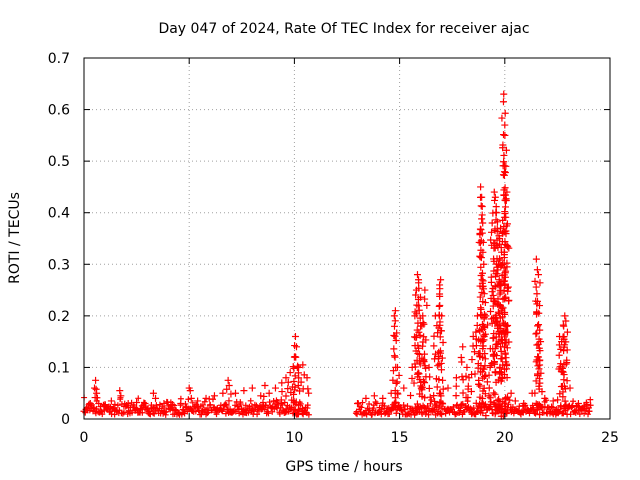 This screenshot has width=640, height=480. What do you see at coordinates (59, 317) in the screenshot?
I see `y-tick-label: 0.2` at bounding box center [59, 317].